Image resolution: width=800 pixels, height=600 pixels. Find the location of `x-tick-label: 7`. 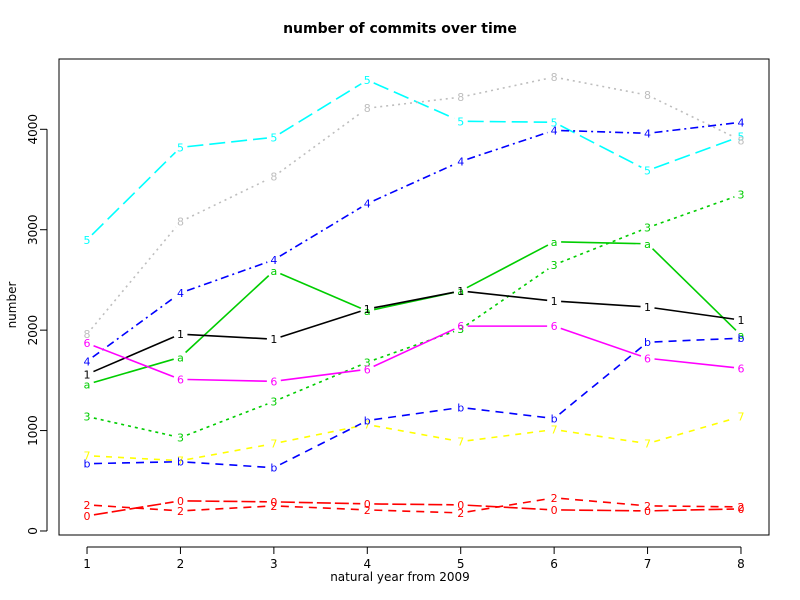

x-tick-label: 7 is located at coordinates (648, 564).